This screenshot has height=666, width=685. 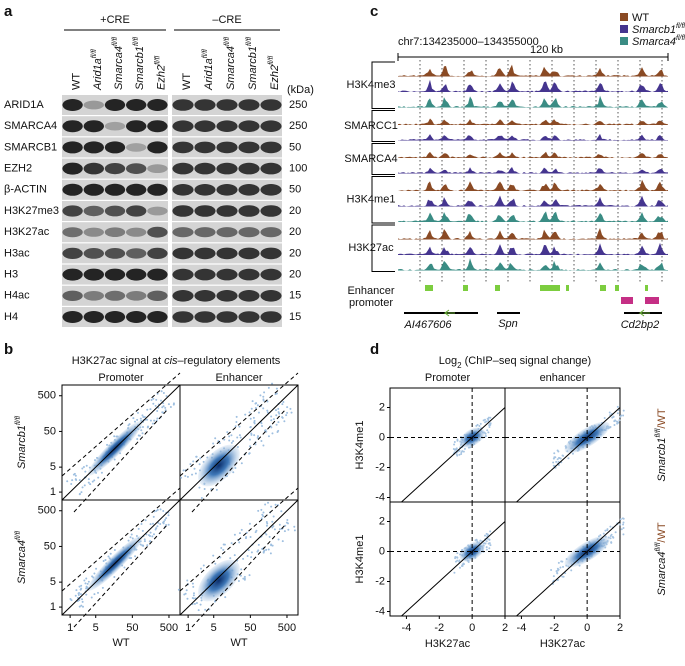 I want to click on x-tick-label: 2, so click(x=505, y=628).